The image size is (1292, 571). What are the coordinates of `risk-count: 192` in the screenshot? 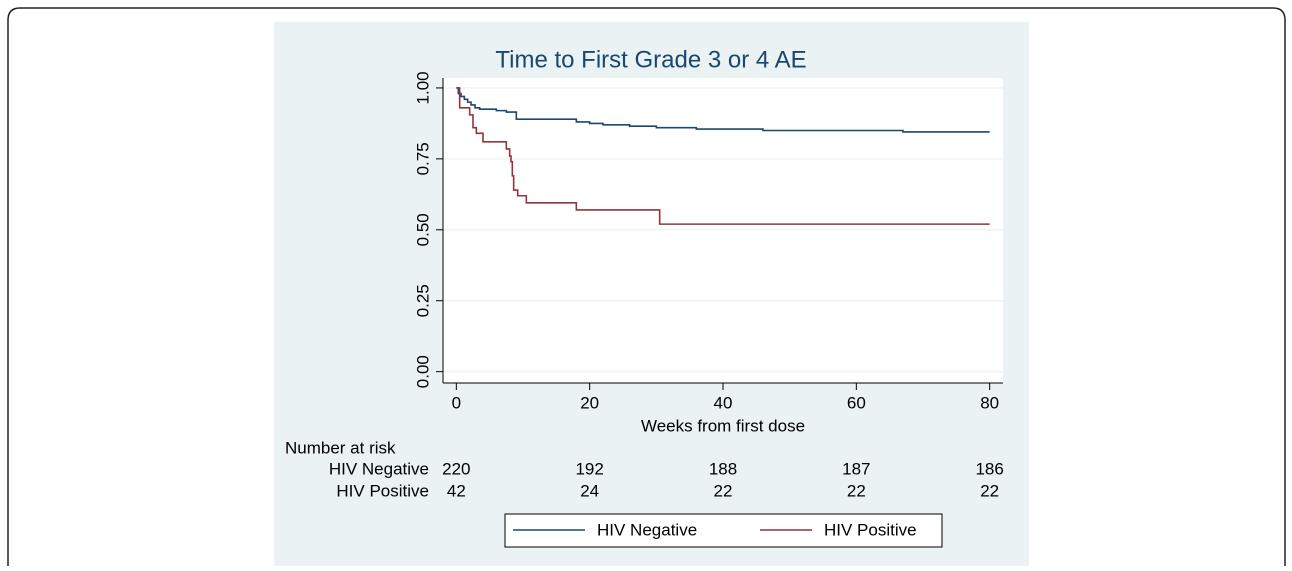 It's located at (589, 468).